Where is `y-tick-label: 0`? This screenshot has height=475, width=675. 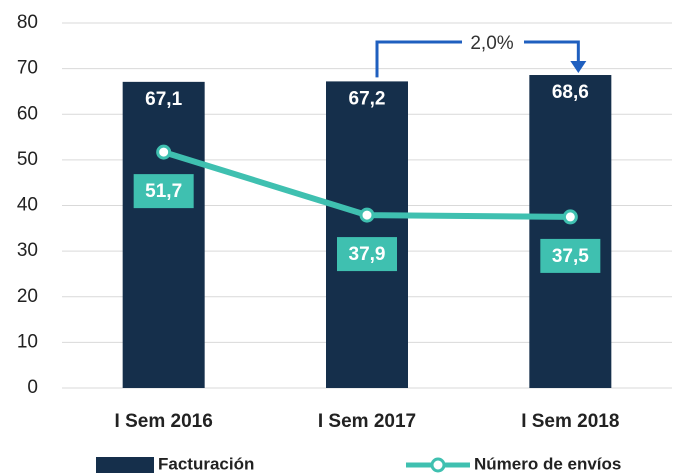 y-tick-label: 0 is located at coordinates (32, 387).